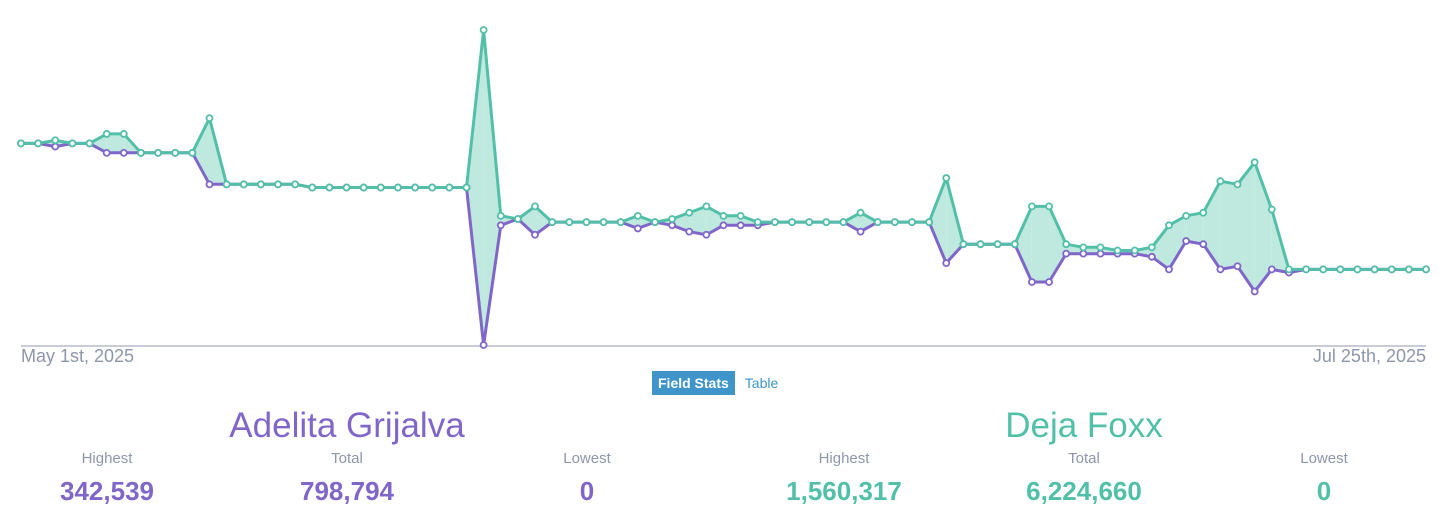 The image size is (1456, 518). What do you see at coordinates (347, 491) in the screenshot?
I see `stat-value: 798,794` at bounding box center [347, 491].